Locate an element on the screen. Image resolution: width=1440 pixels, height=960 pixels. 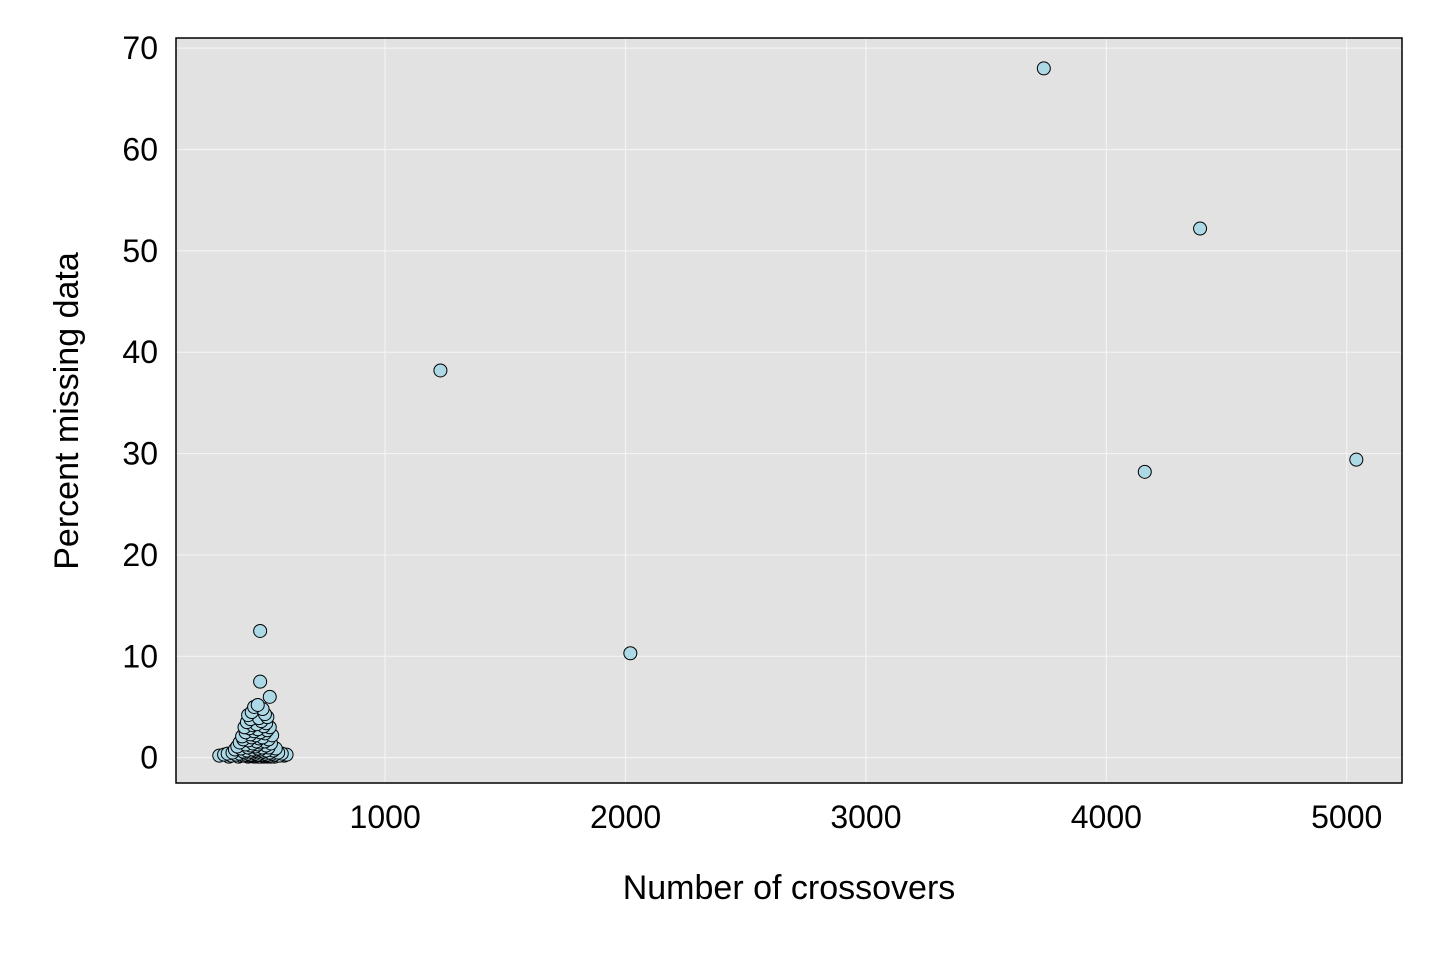
x-tick-label: 5000 is located at coordinates (1346, 817).